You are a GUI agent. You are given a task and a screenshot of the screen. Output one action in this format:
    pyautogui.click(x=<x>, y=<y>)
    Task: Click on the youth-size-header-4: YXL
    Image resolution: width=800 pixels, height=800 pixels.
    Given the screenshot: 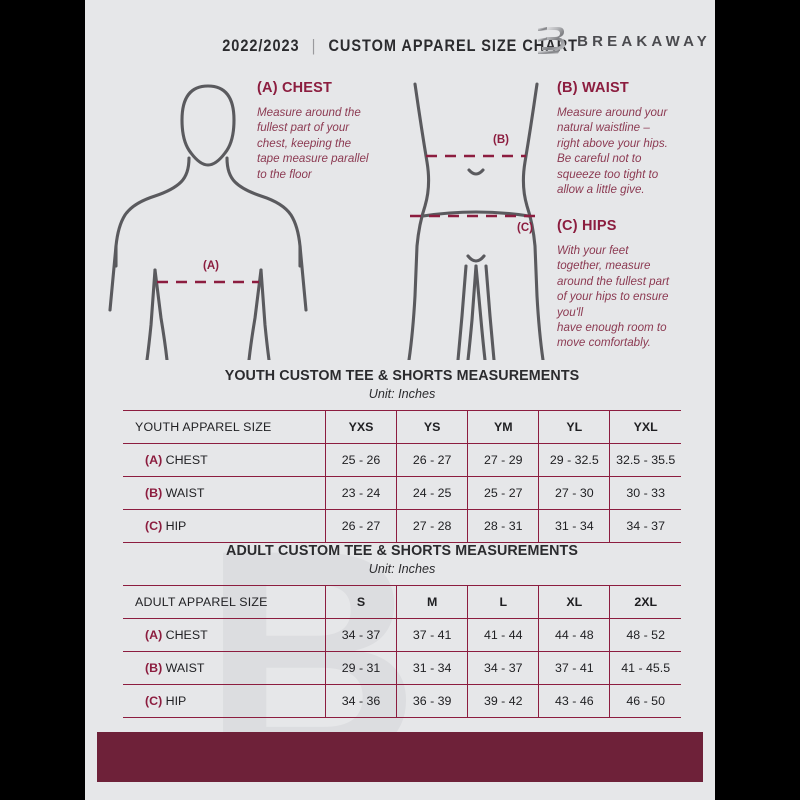 What is the action you would take?
    pyautogui.click(x=645, y=427)
    